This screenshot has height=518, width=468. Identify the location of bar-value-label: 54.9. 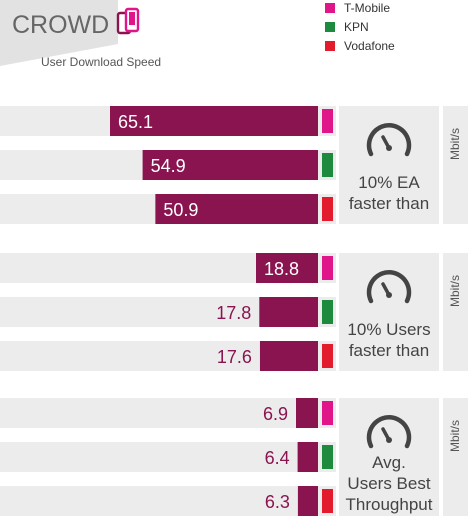
(168, 166).